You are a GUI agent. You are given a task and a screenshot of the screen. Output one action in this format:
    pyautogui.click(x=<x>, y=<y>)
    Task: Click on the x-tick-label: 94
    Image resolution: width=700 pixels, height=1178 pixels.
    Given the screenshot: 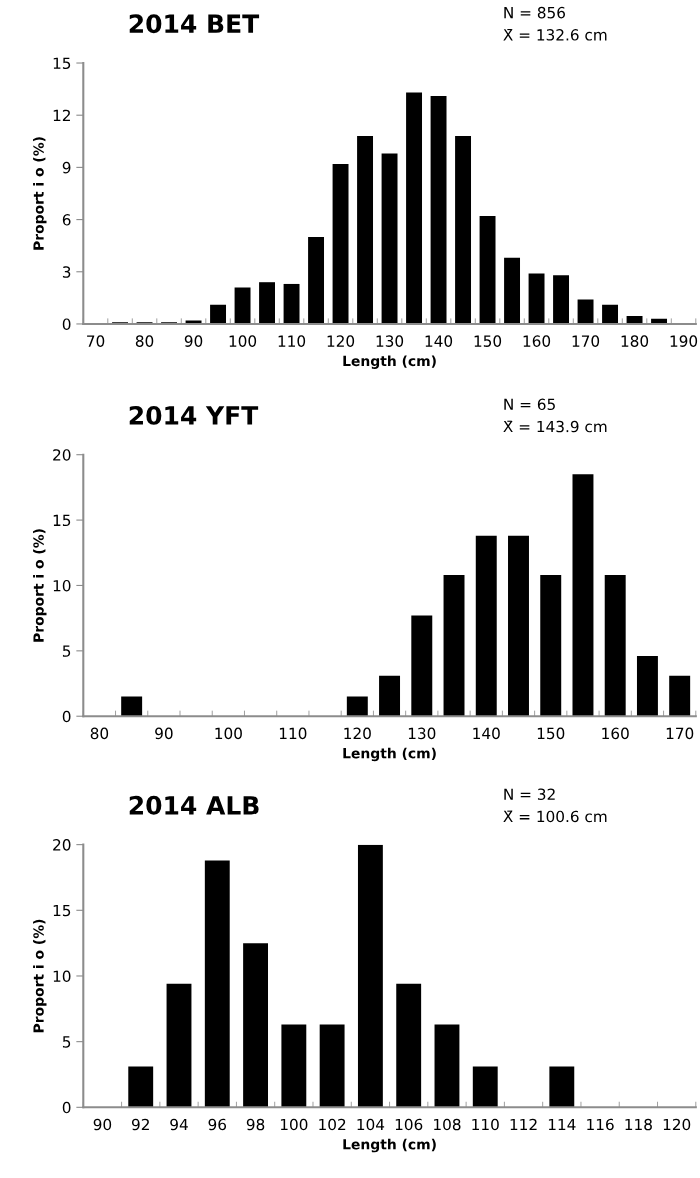 What is the action you would take?
    pyautogui.click(x=179, y=1124)
    